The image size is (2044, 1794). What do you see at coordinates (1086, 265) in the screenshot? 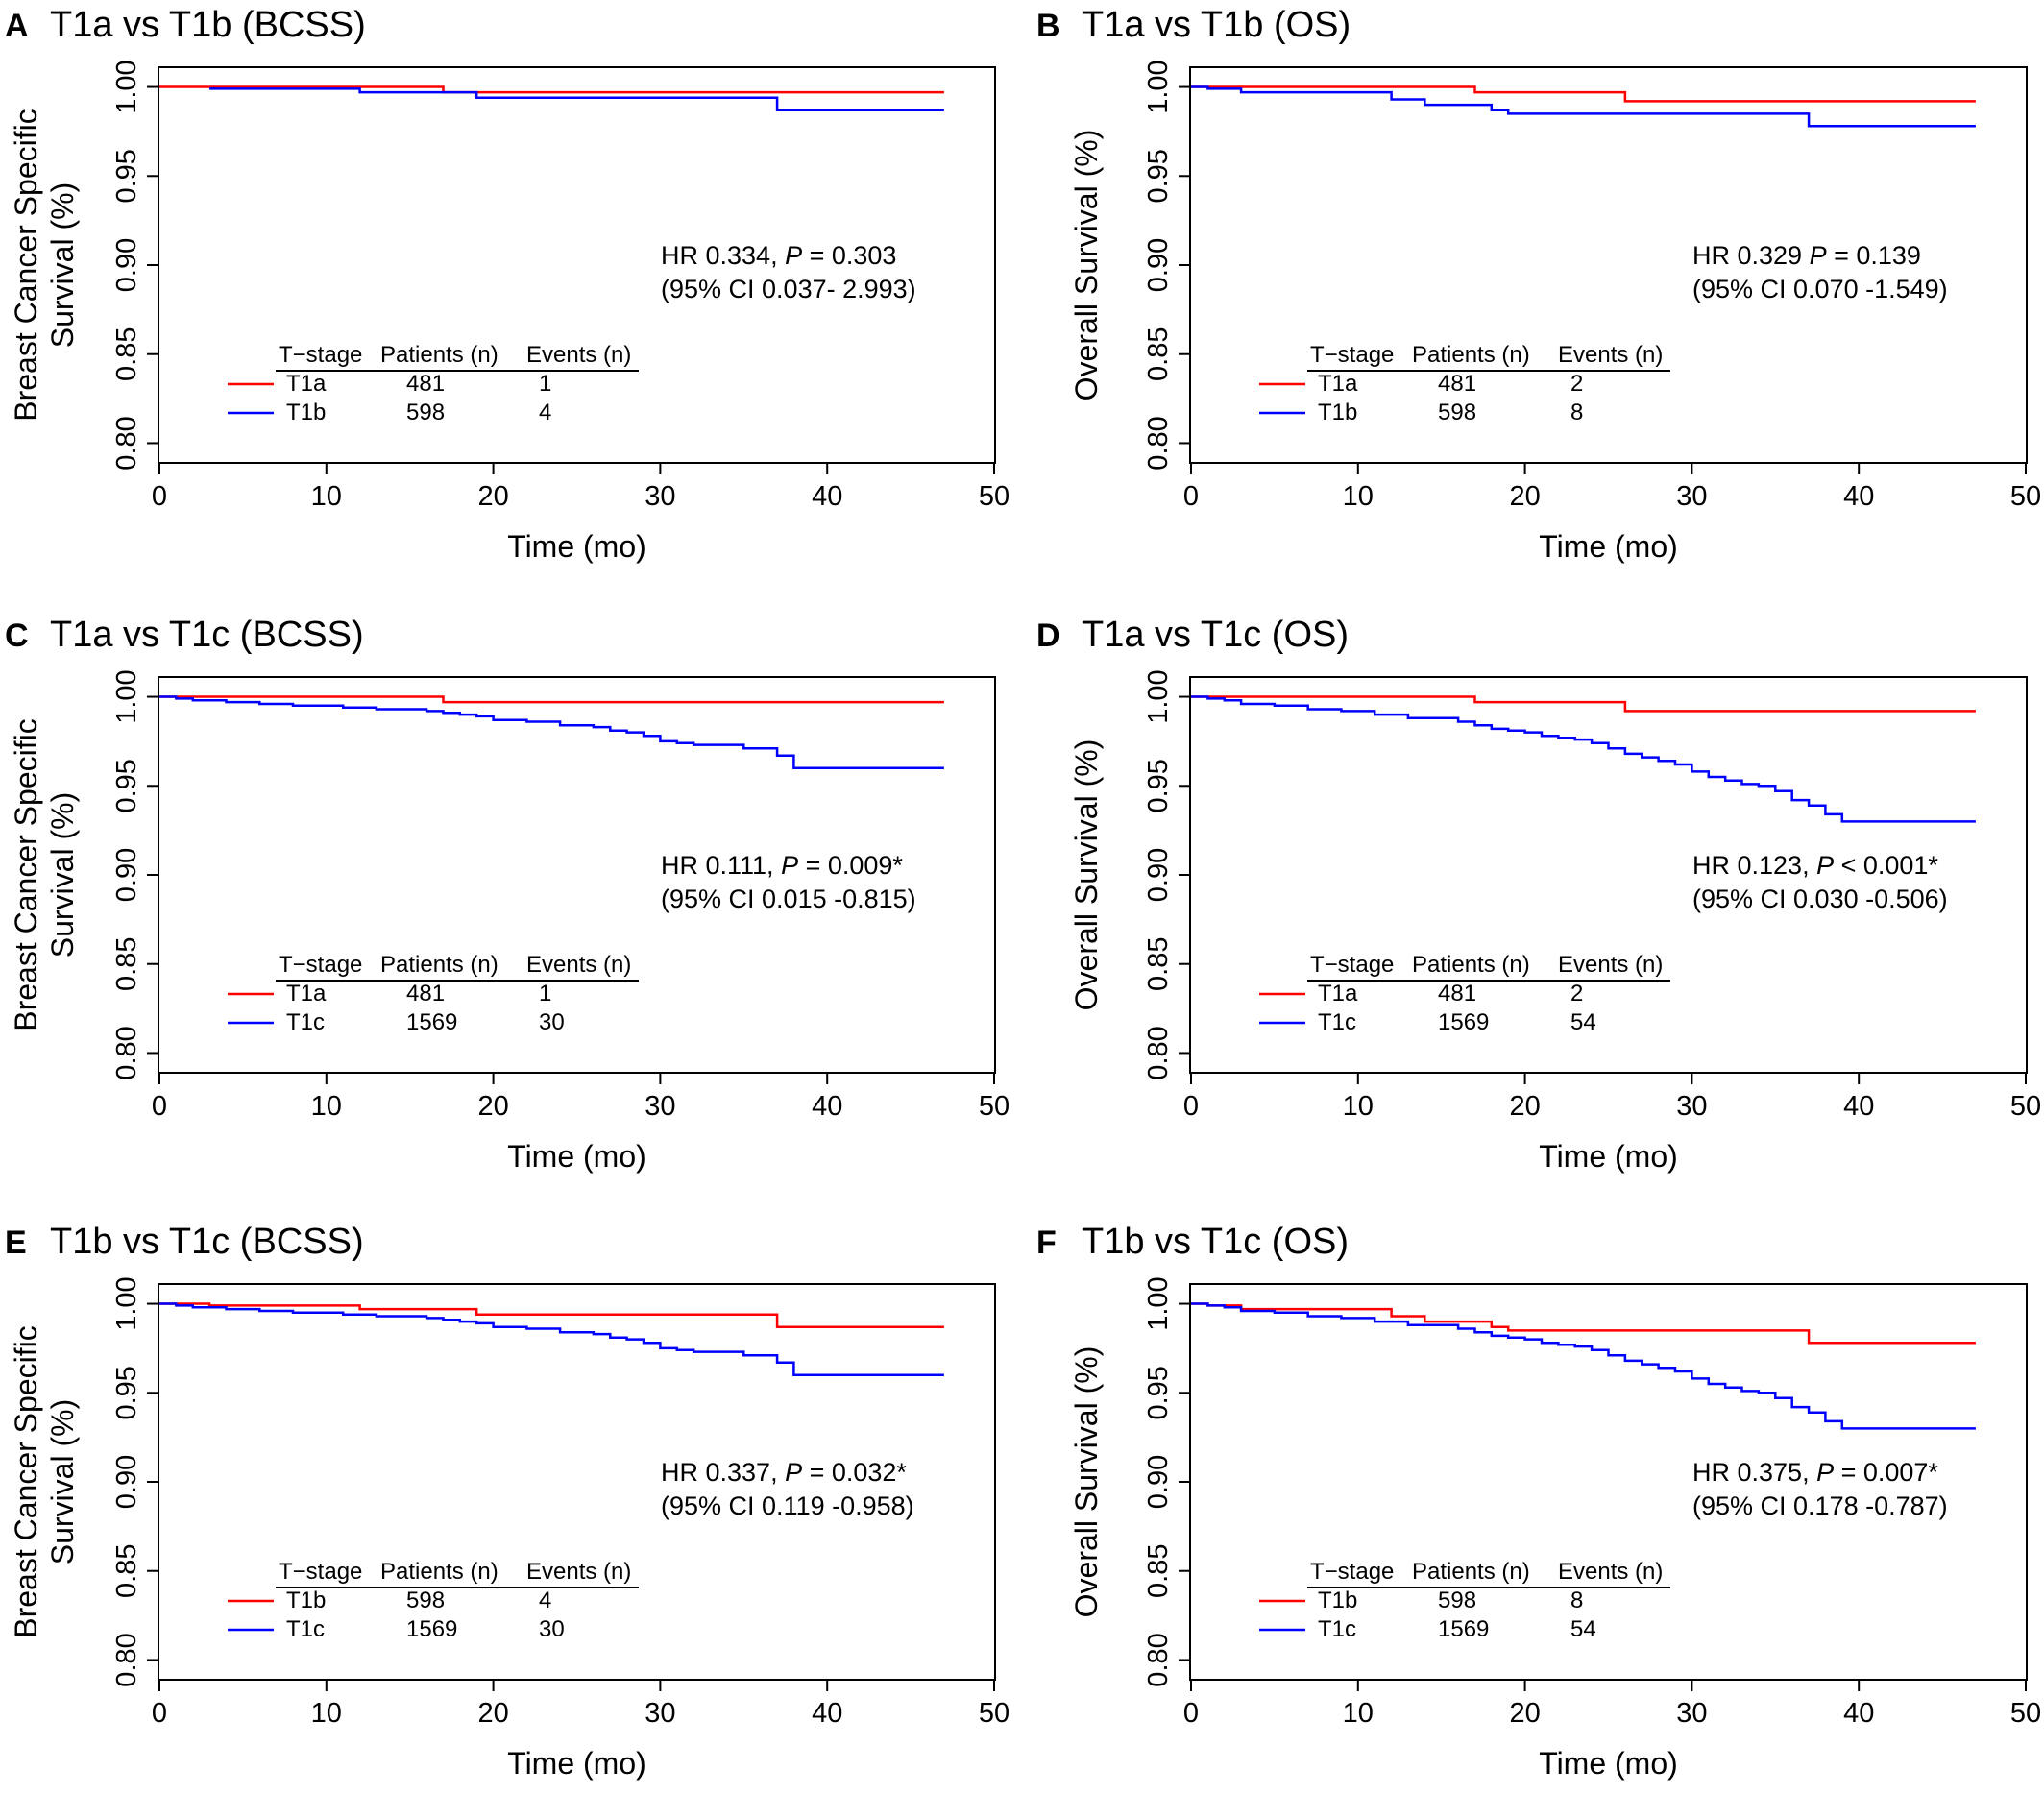
I see `y-axis-label: Overall Survival (%)` at bounding box center [1086, 265].